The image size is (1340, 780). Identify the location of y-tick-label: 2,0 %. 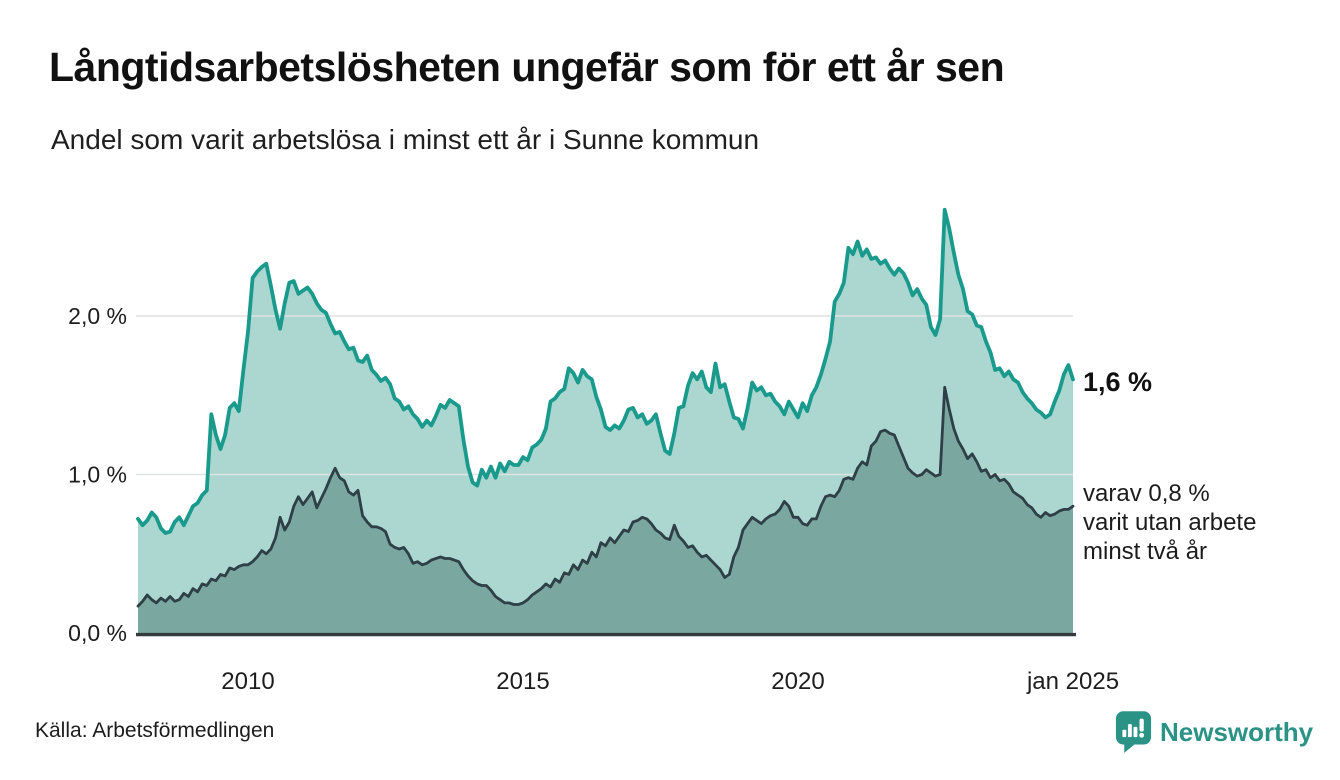
(97, 316).